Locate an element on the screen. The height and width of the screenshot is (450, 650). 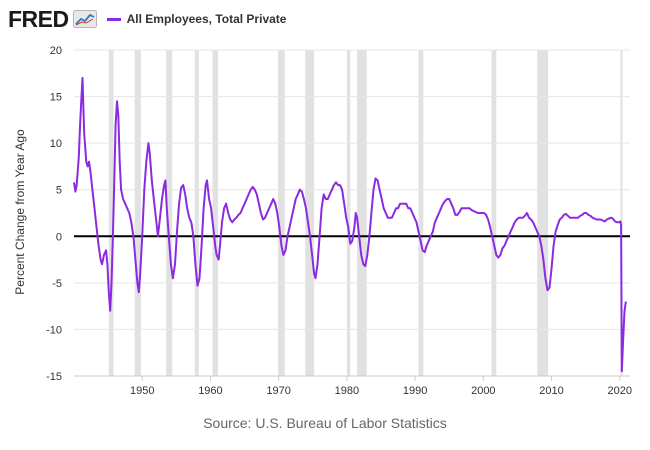
chart-legend: All Employees, Total Private is located at coordinates (196, 19).